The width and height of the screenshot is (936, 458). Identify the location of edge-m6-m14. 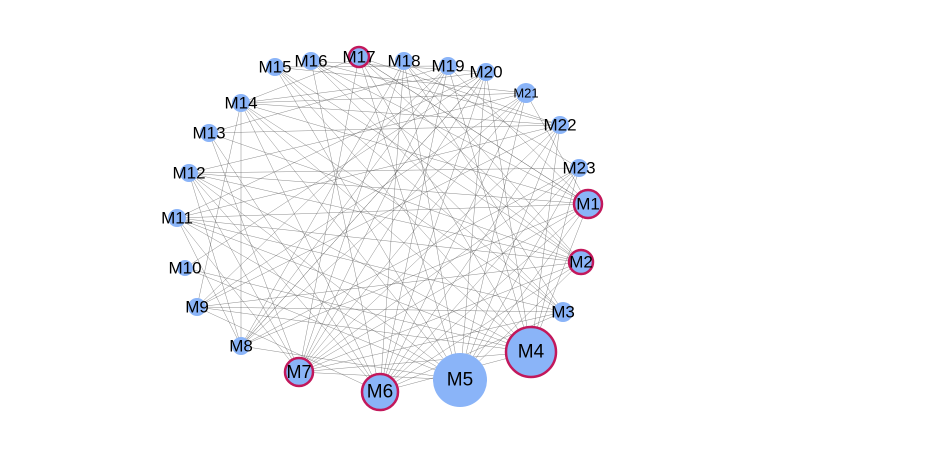
(310, 247).